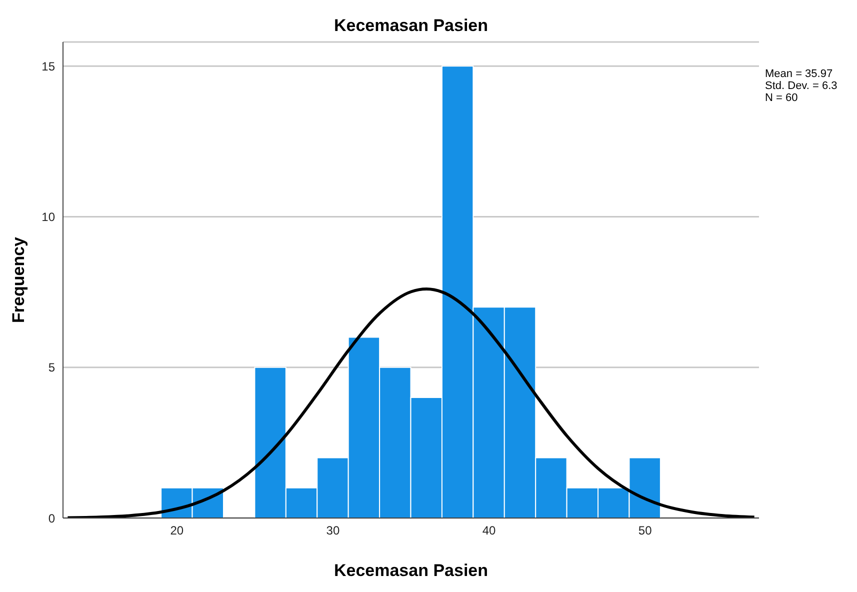 The image size is (857, 592). I want to click on x-tick-label: 30, so click(333, 531).